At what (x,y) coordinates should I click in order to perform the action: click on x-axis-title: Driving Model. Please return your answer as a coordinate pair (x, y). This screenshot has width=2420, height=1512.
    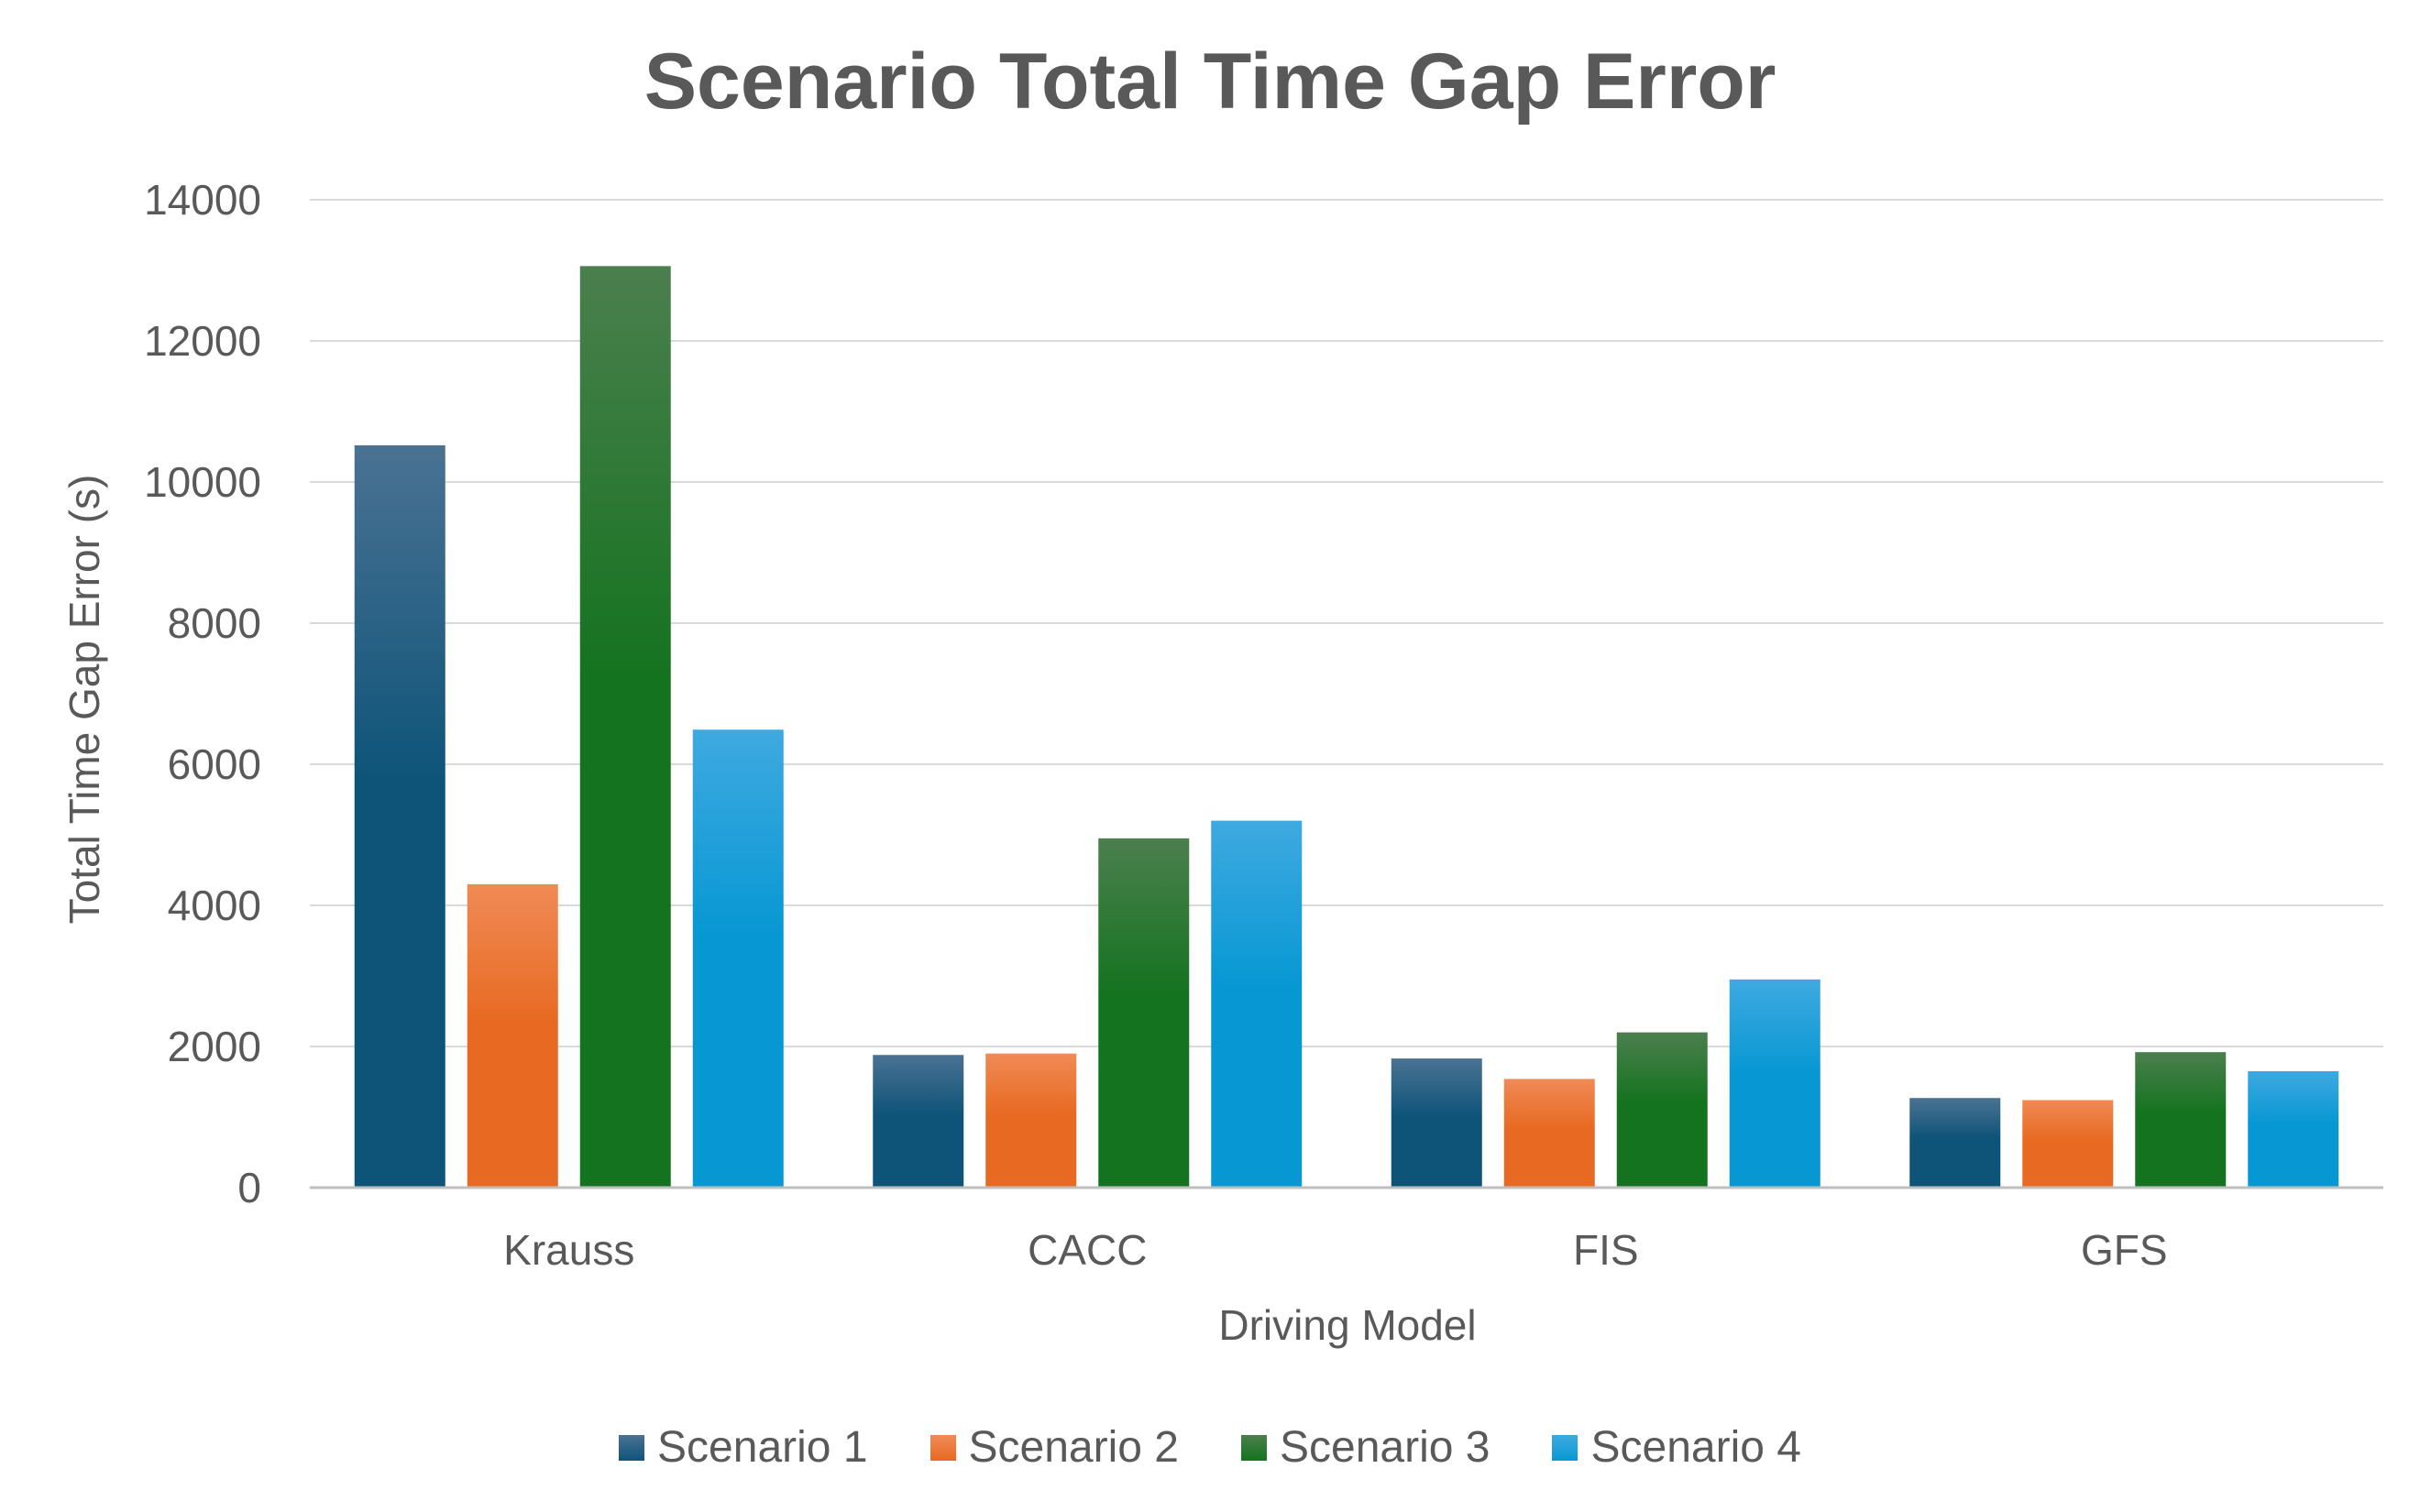
    Looking at the image, I should click on (1347, 1325).